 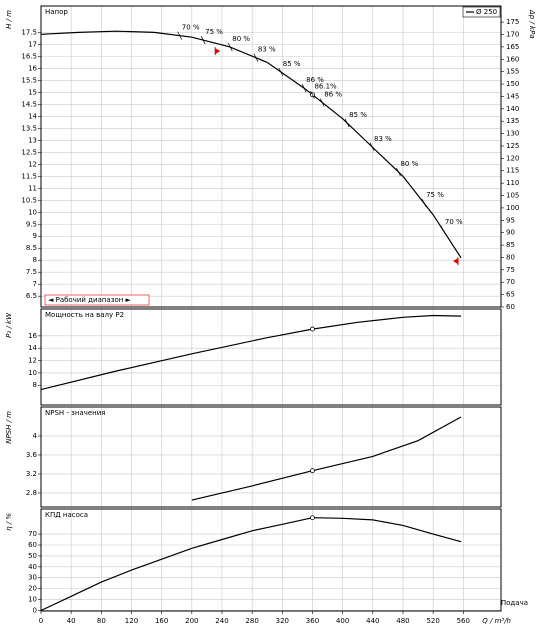 What do you see at coordinates (486, 12) in the screenshot?
I see `legend-label: Ø 250` at bounding box center [486, 12].